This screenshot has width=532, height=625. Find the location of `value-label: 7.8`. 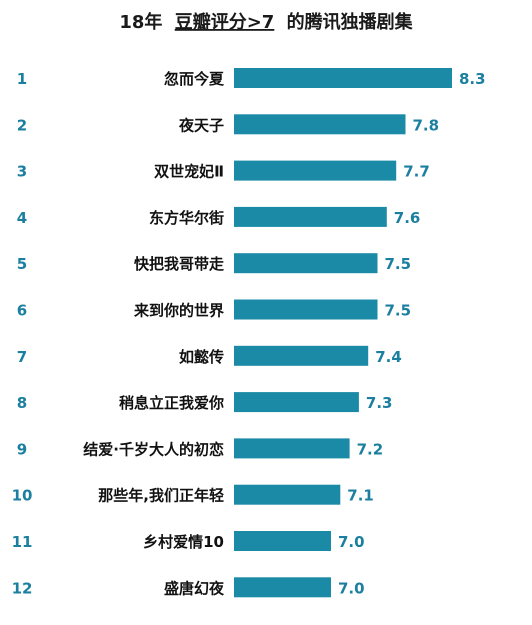

value-label: 7.8 is located at coordinates (426, 125).